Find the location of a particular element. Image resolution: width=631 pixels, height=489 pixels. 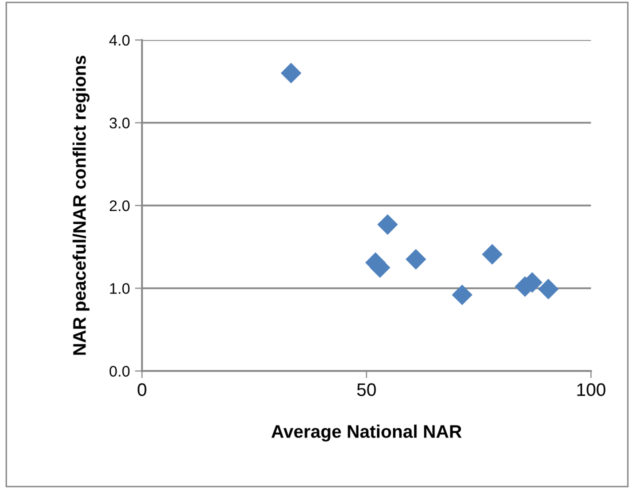

x-tick-label: 50 is located at coordinates (366, 389).